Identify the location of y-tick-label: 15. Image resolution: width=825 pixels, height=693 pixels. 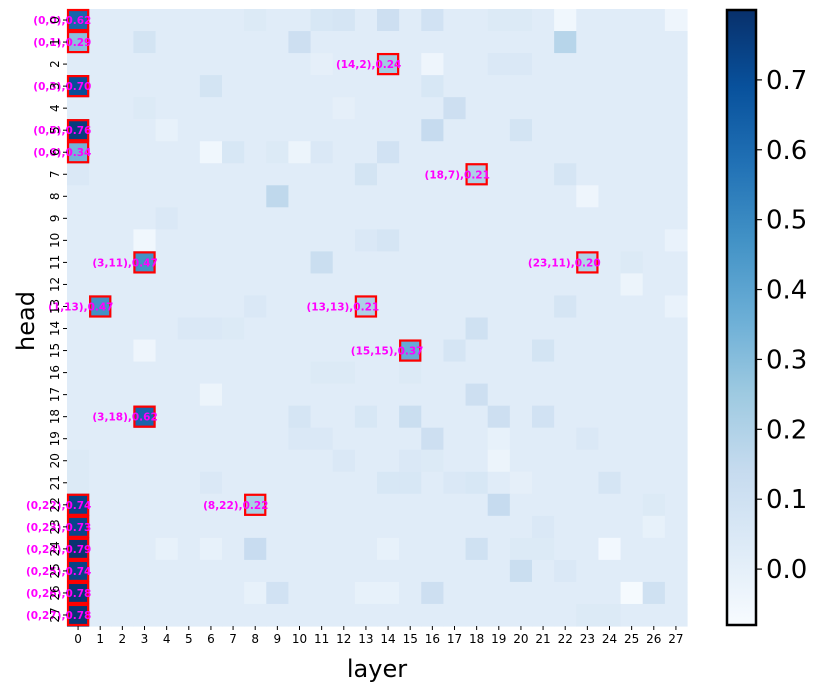
(55, 350).